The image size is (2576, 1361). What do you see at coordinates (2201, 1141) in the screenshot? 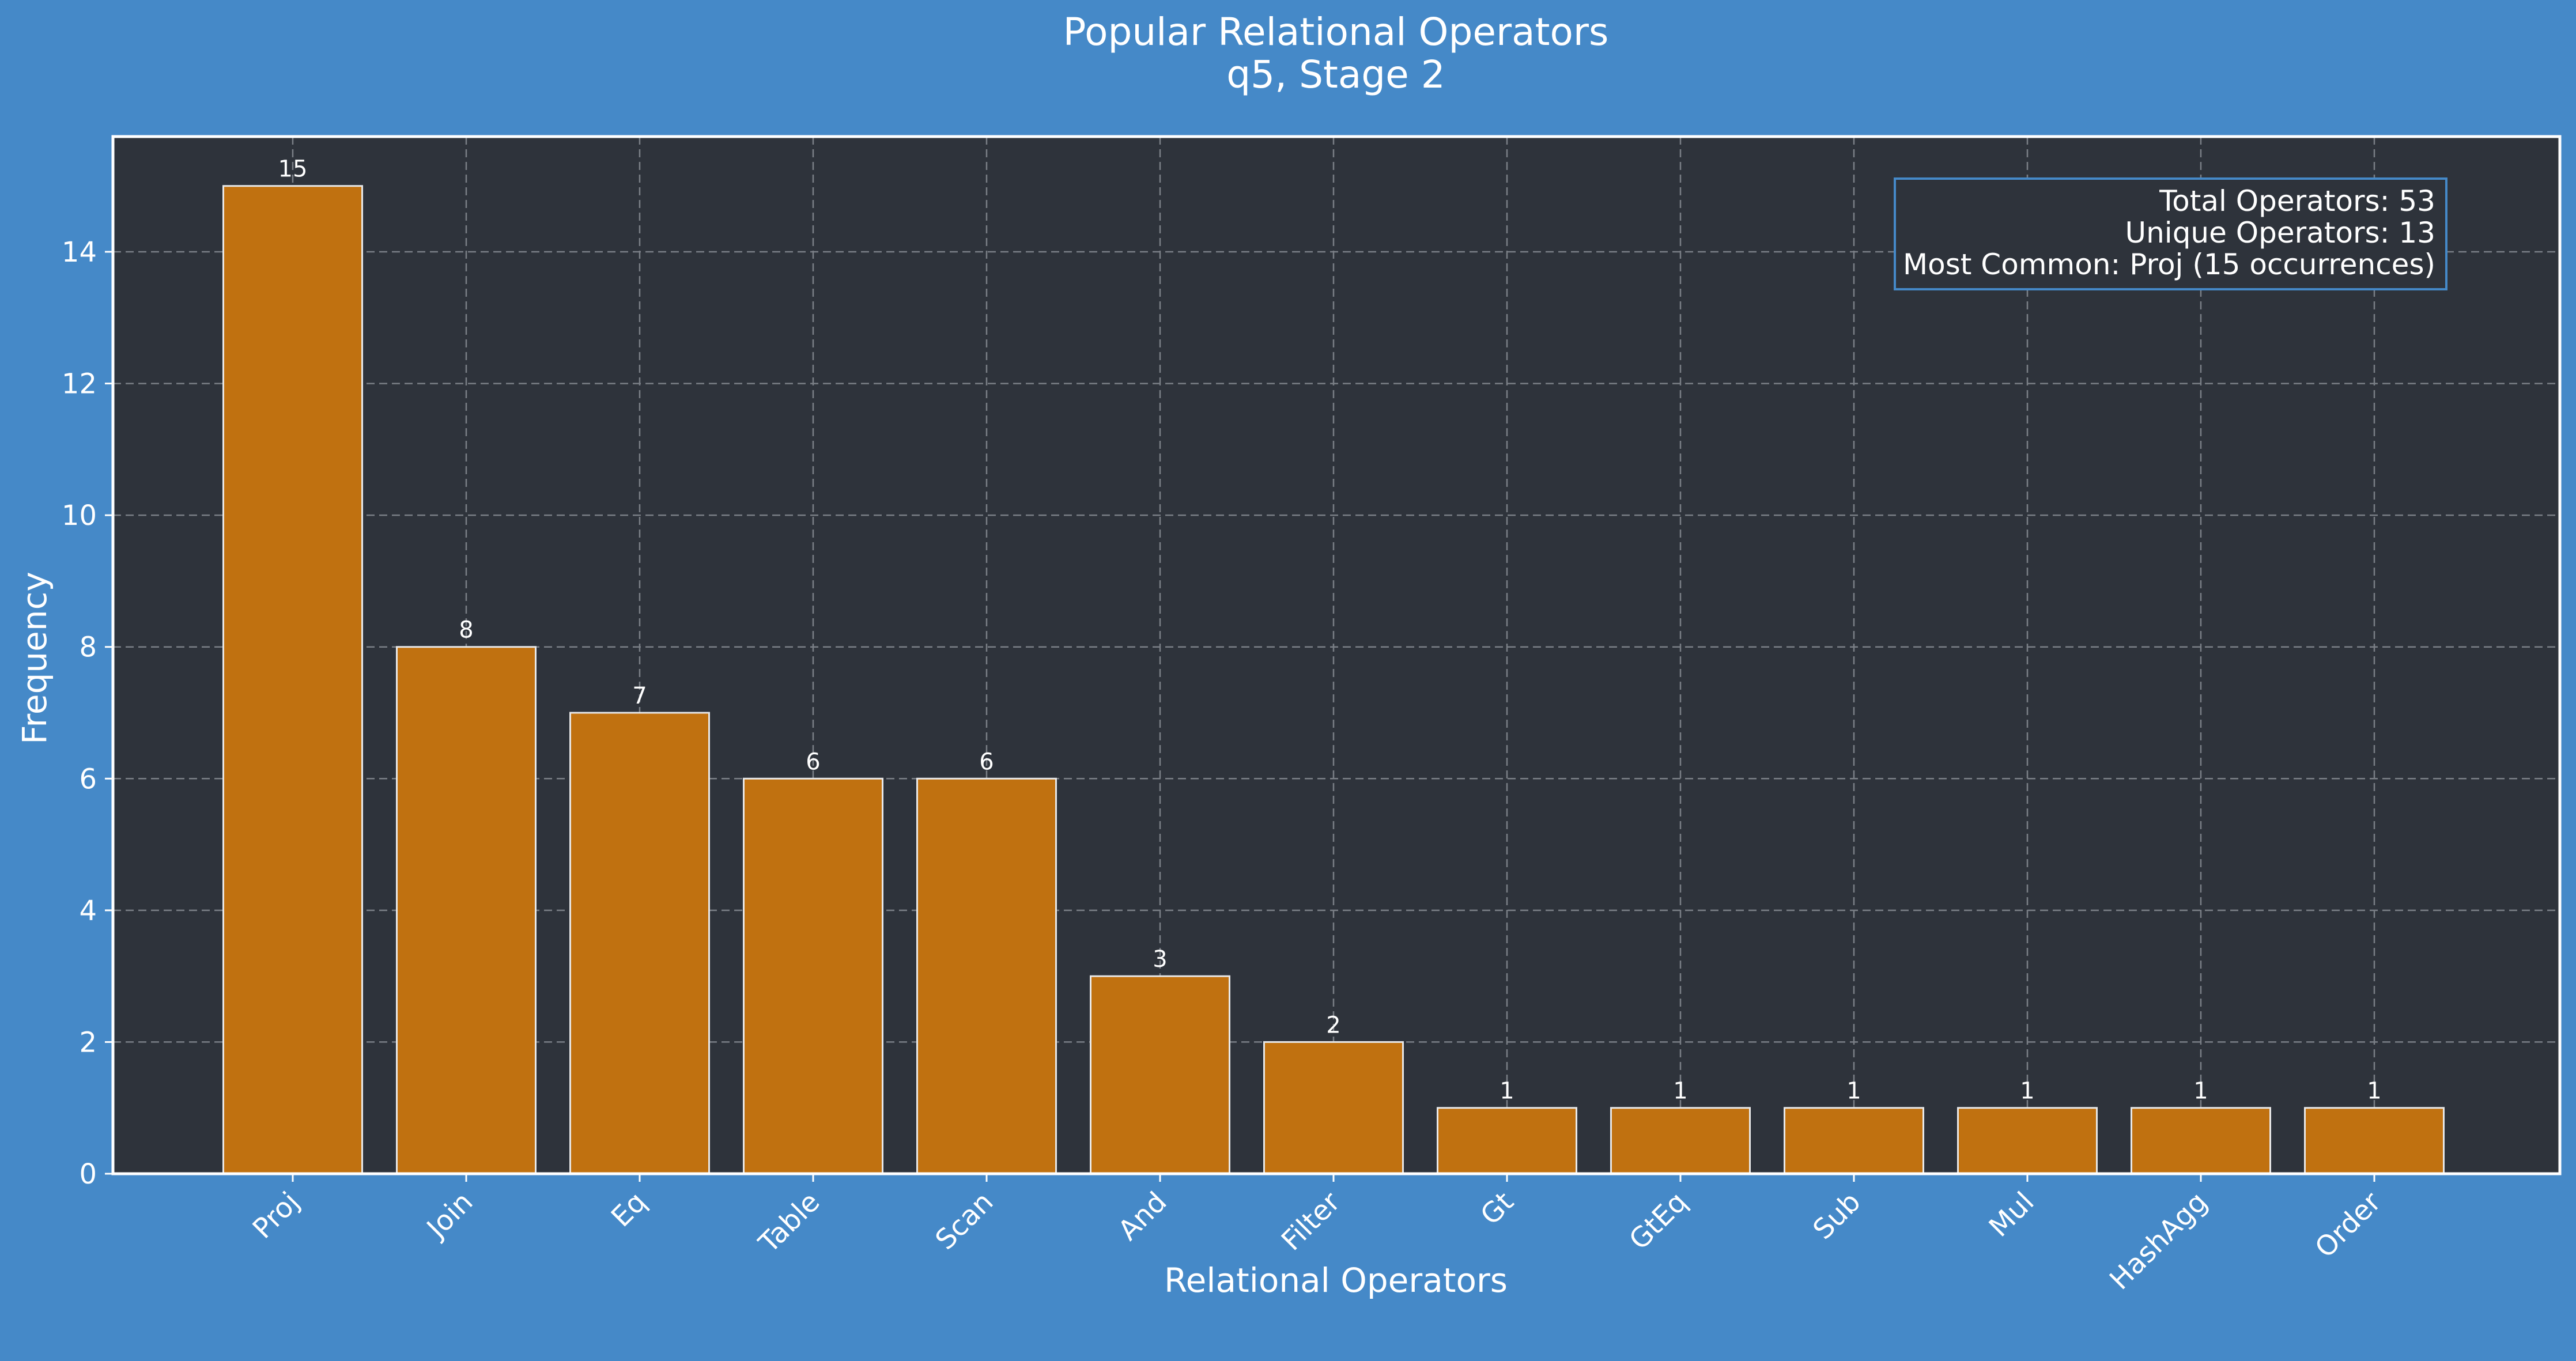
I see `bar-hashagg` at bounding box center [2201, 1141].